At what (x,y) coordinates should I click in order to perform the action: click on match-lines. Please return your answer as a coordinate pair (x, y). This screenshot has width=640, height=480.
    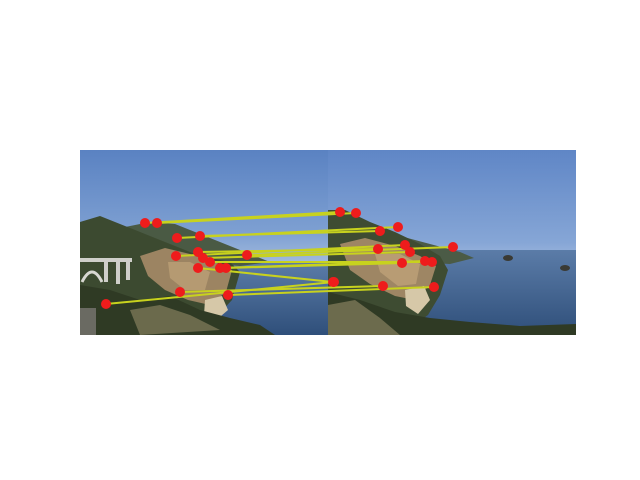
    Looking at the image, I should click on (279, 258).